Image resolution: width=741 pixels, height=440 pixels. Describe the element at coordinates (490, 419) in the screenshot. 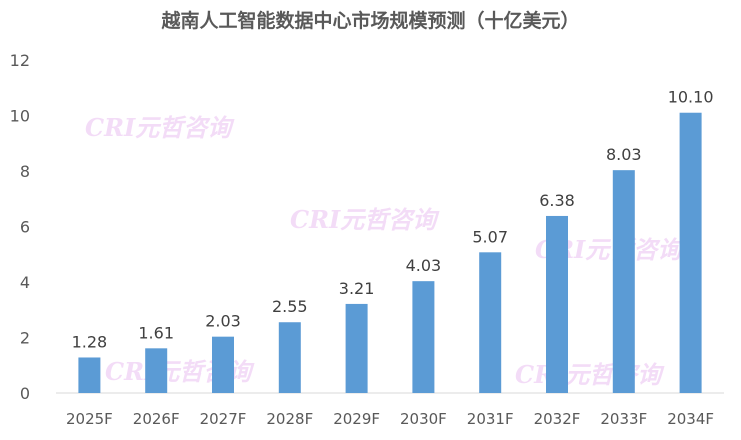

I see `x-tick-label: 2031F` at that location.